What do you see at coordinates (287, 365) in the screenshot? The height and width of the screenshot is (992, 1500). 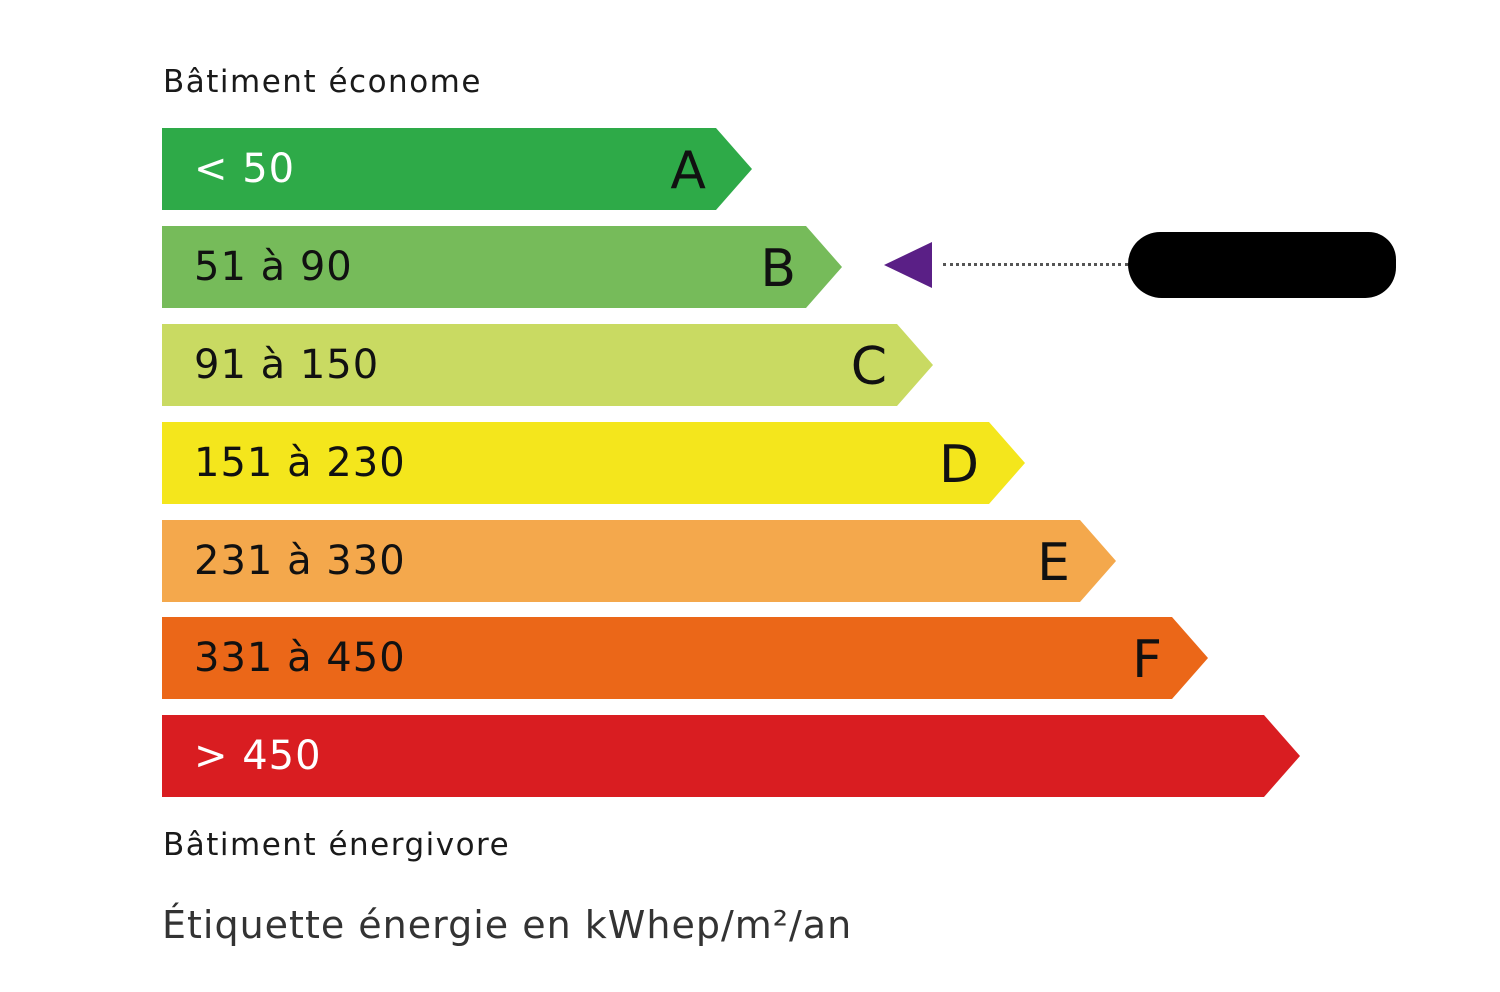 I see `range-label: 91 à 150` at bounding box center [287, 365].